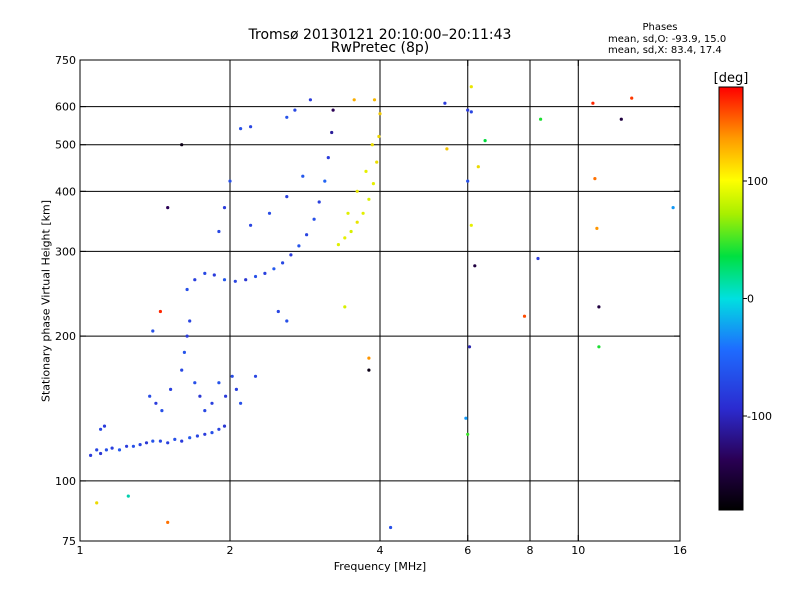 The width and height of the screenshot is (800, 600). Describe the element at coordinates (731, 298) in the screenshot. I see `colorbar` at that location.